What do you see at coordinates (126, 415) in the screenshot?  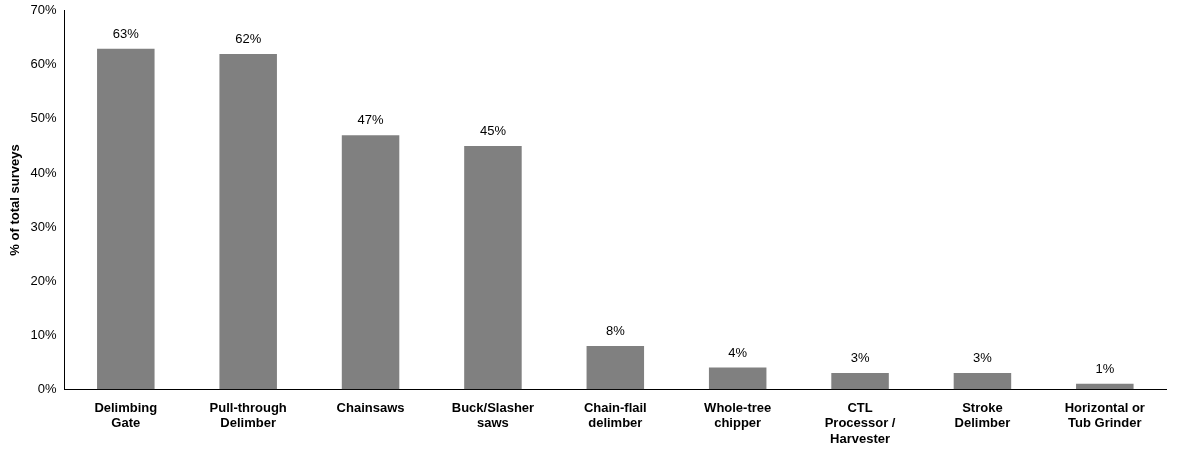 I see `x-tick-label: Delimbing Gate` at bounding box center [126, 415].